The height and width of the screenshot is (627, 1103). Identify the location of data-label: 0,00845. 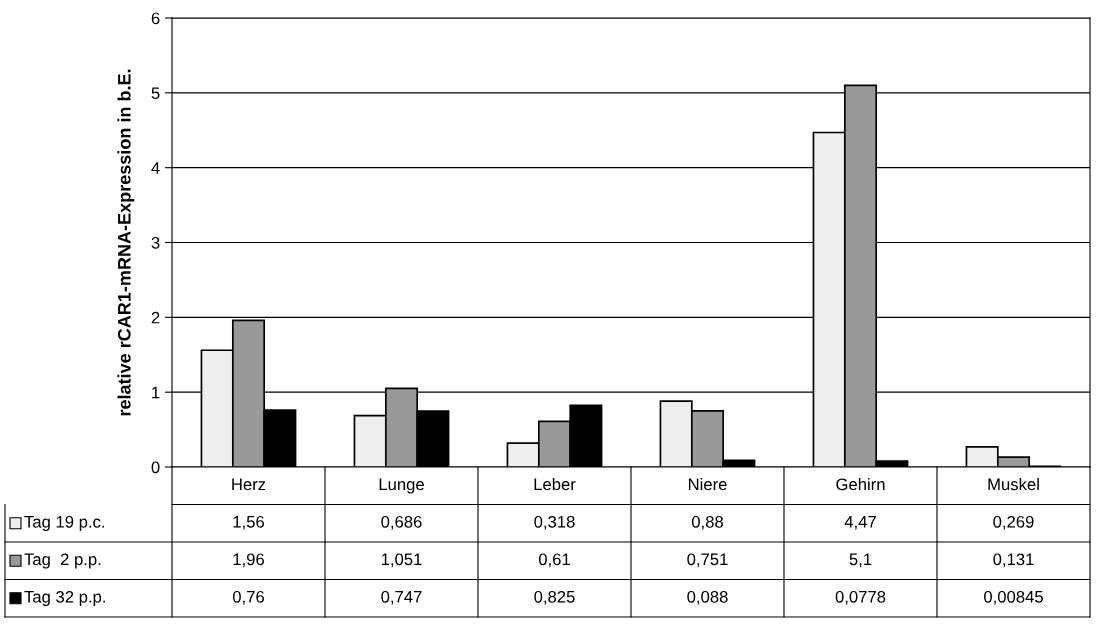
(1013, 597).